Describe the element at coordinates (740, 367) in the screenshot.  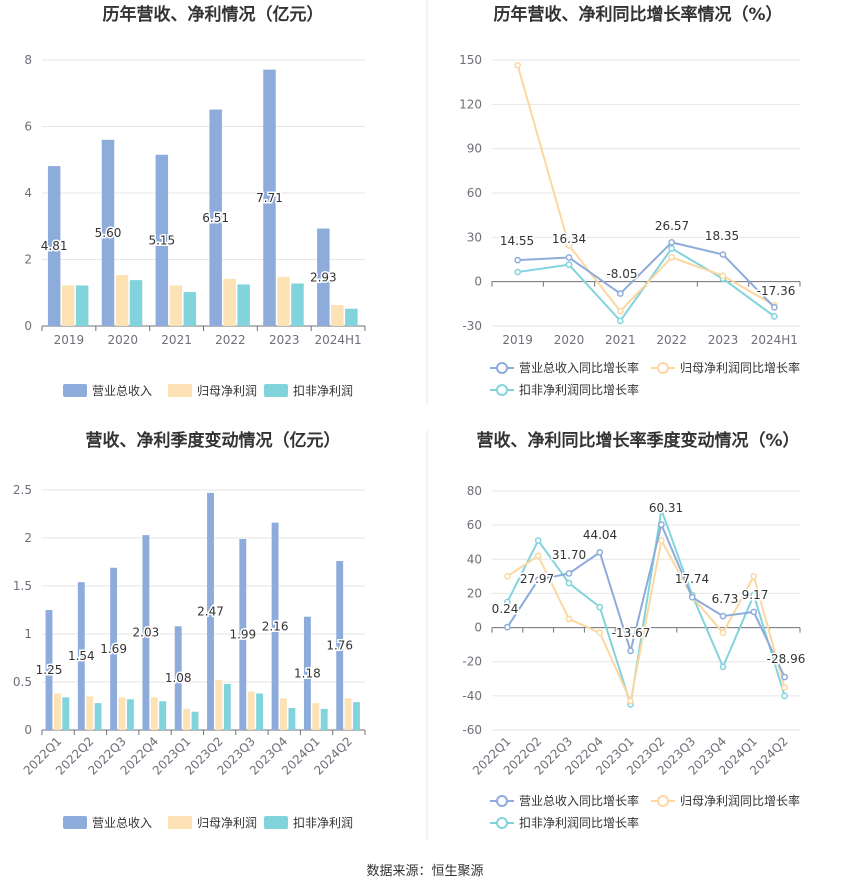
I see `legend-label: 归母净利润同比增长率` at that location.